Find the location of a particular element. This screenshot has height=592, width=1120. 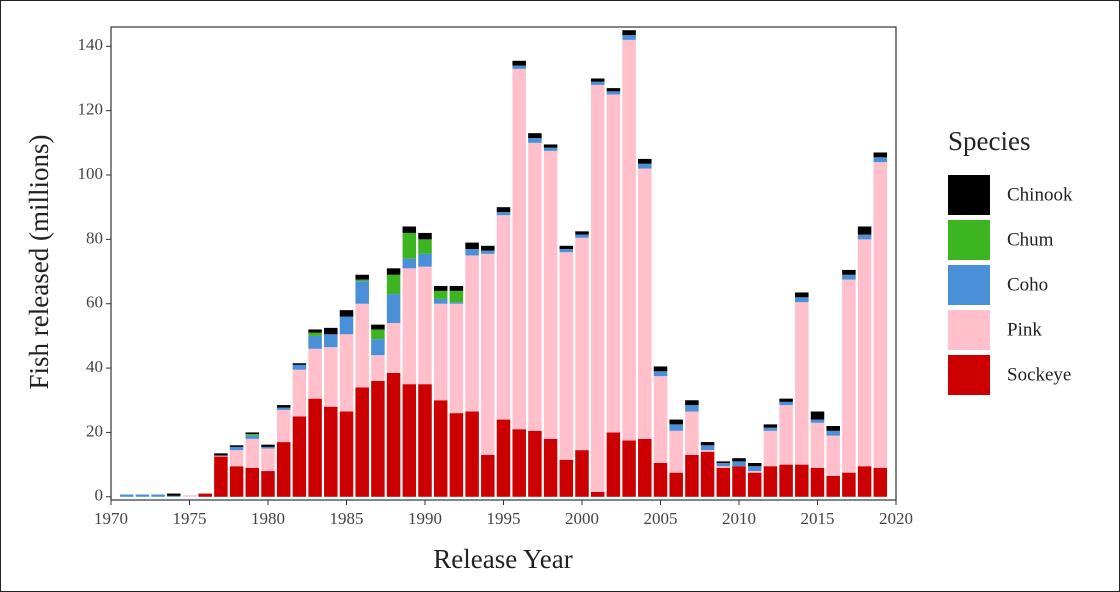

y-tick-label: 20 is located at coordinates (94, 430).